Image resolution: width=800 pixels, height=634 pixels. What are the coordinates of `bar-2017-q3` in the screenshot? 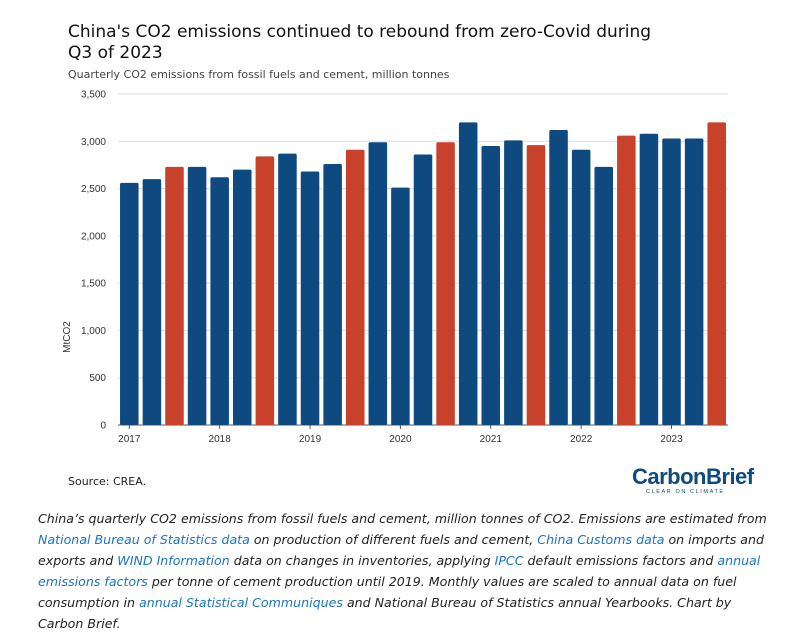 It's located at (174, 295).